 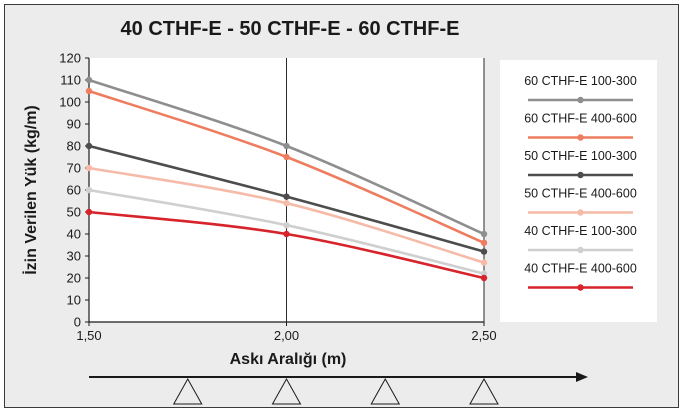 What do you see at coordinates (580, 194) in the screenshot?
I see `legend-entry-label: 50 CTHF-E 400-600` at bounding box center [580, 194].